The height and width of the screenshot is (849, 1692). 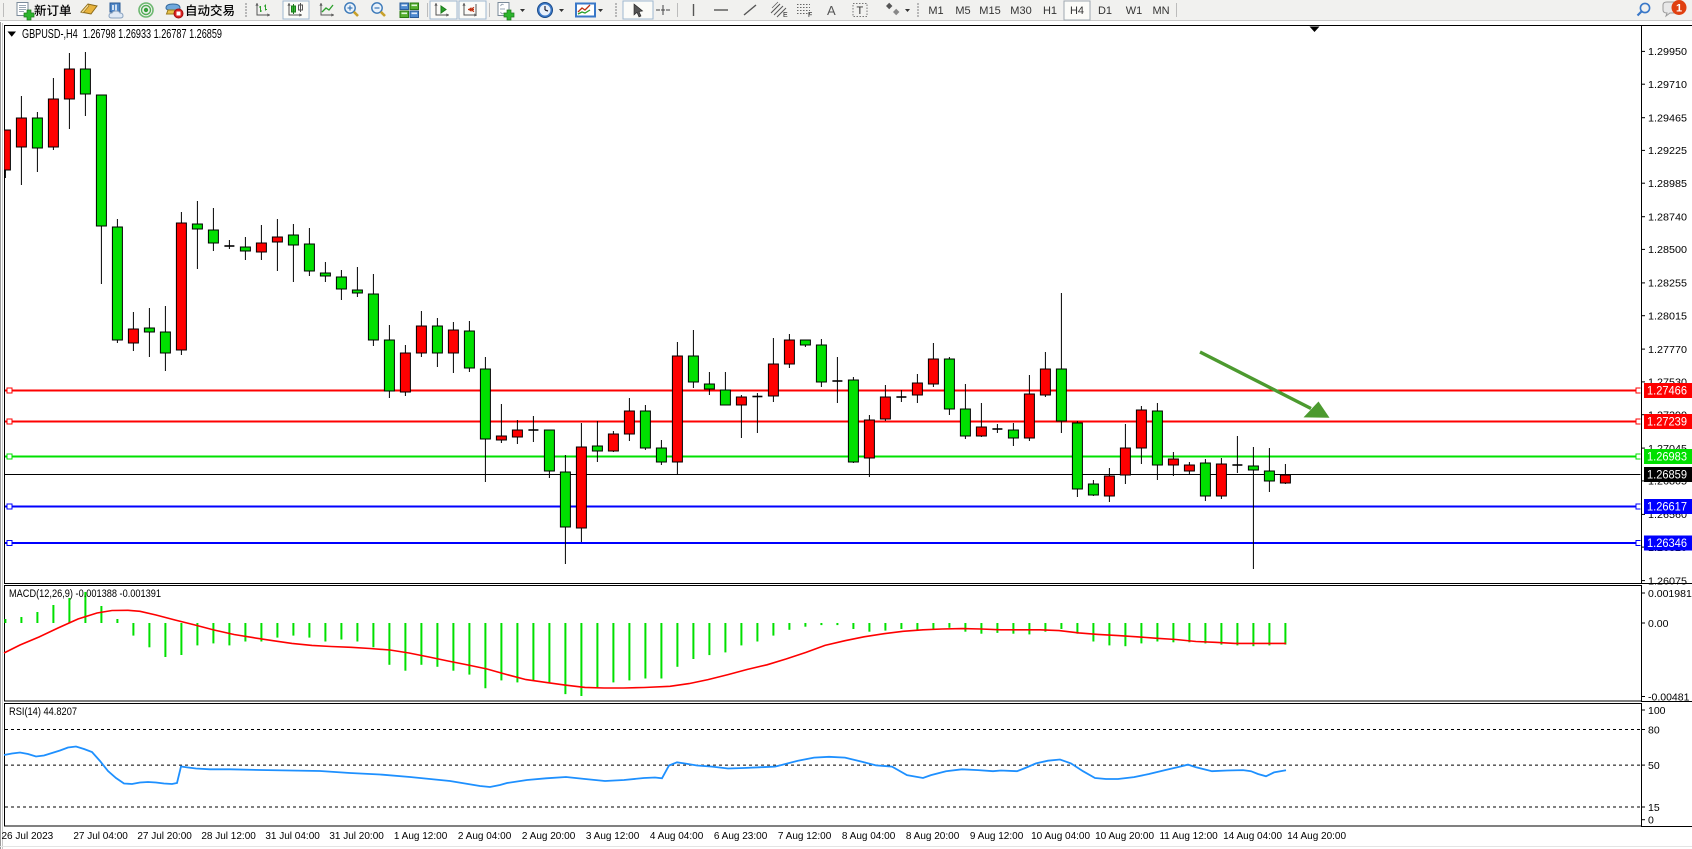 I want to click on svg-text: 14 Aug 20:00, so click(x=1316, y=836).